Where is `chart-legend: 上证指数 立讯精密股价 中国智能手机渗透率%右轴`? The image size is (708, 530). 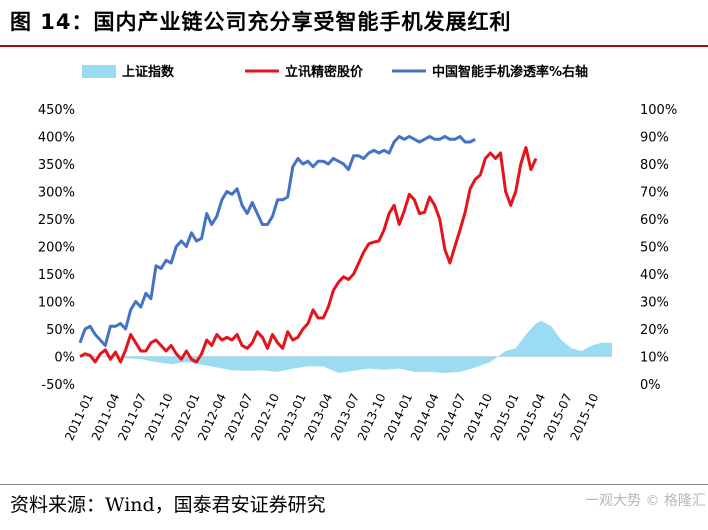
chart-legend: 上证指数 立讯精密股价 中国智能手机渗透率%右轴 is located at coordinates (335, 72).